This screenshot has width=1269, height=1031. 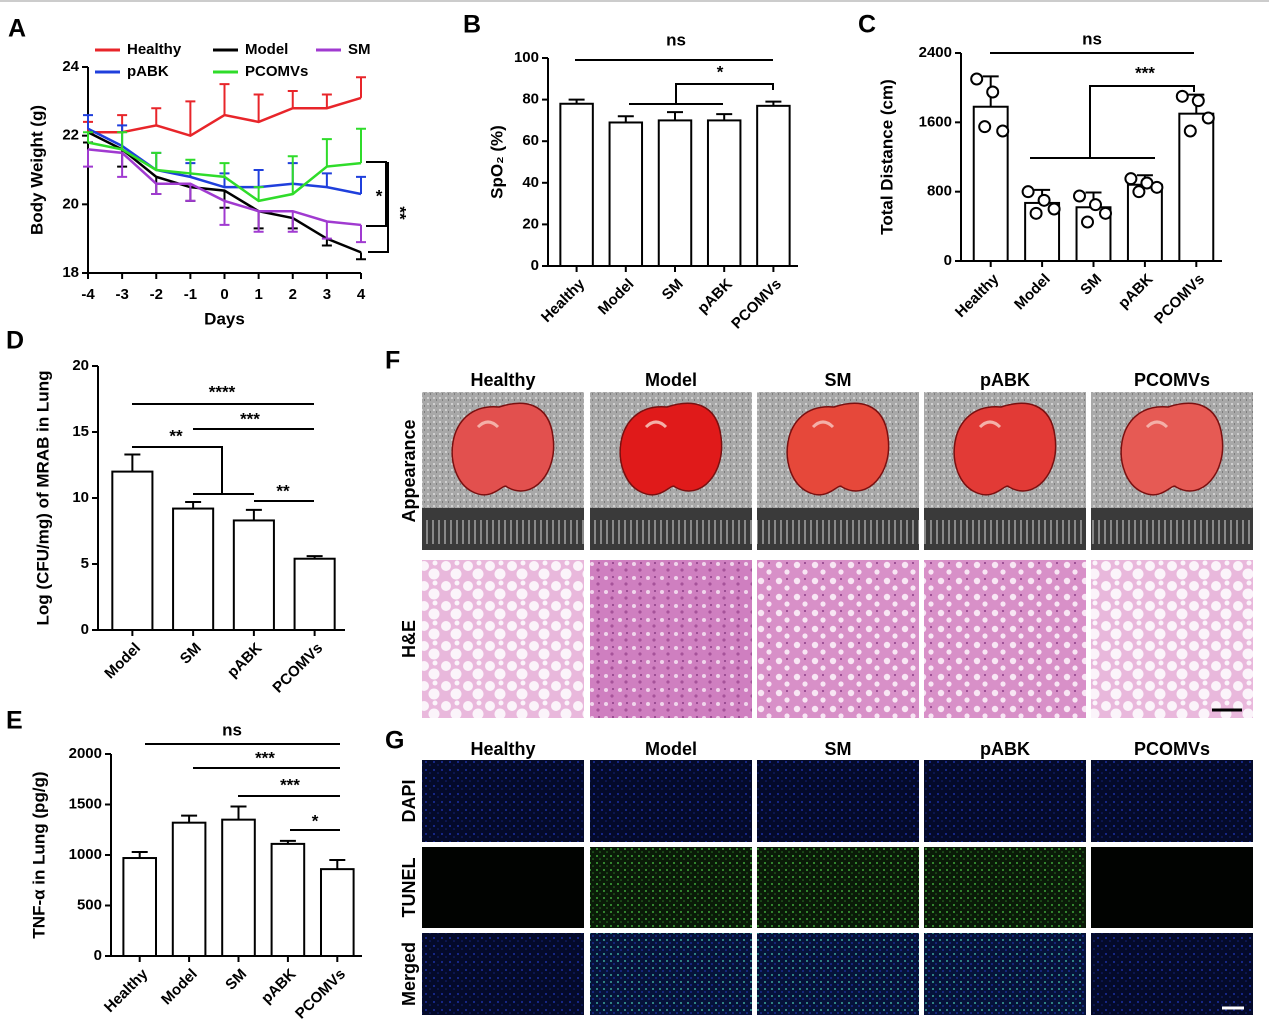 I want to click on column-header: Healthy, so click(x=502, y=749).